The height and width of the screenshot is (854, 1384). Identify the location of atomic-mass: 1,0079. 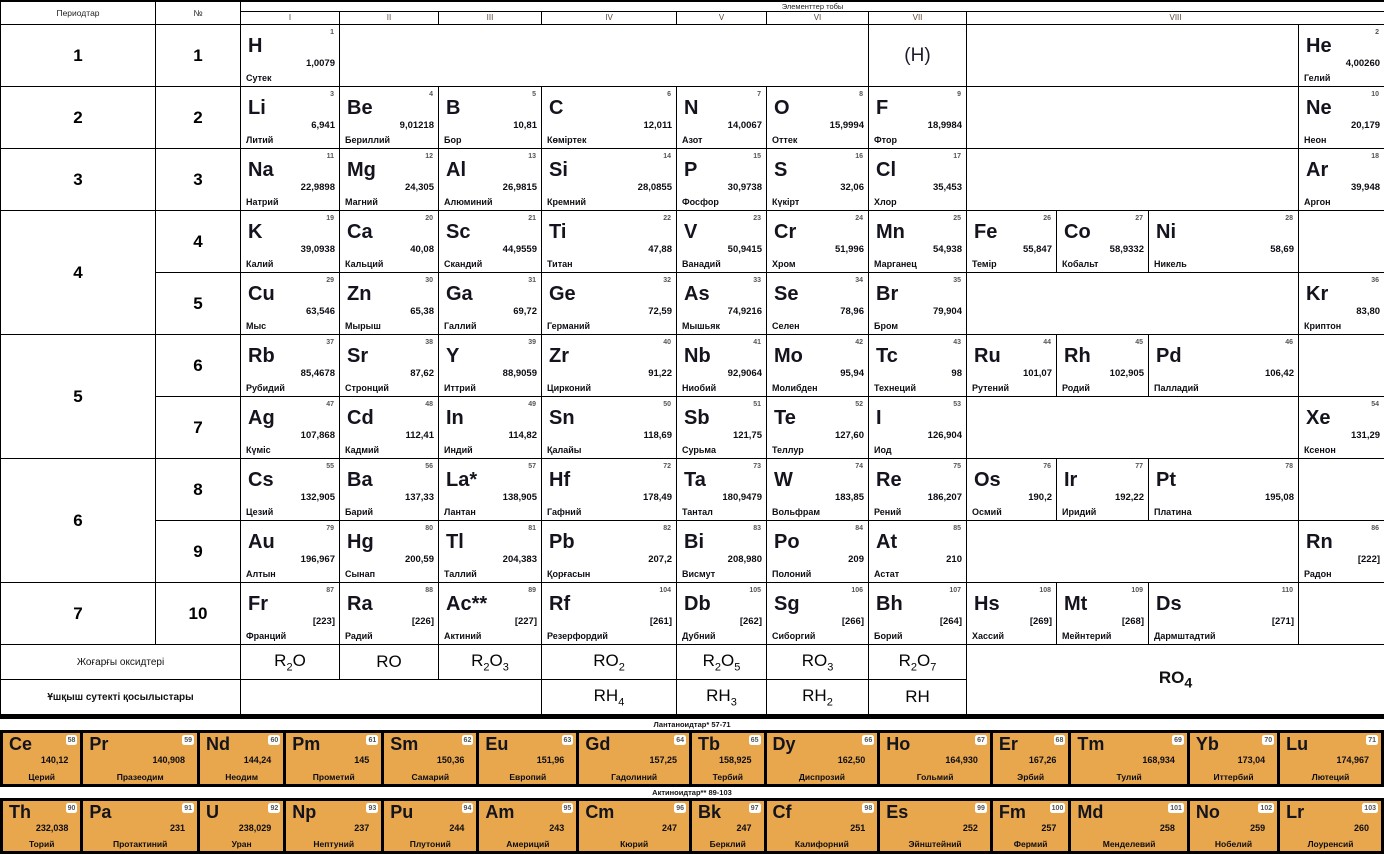
(320, 64).